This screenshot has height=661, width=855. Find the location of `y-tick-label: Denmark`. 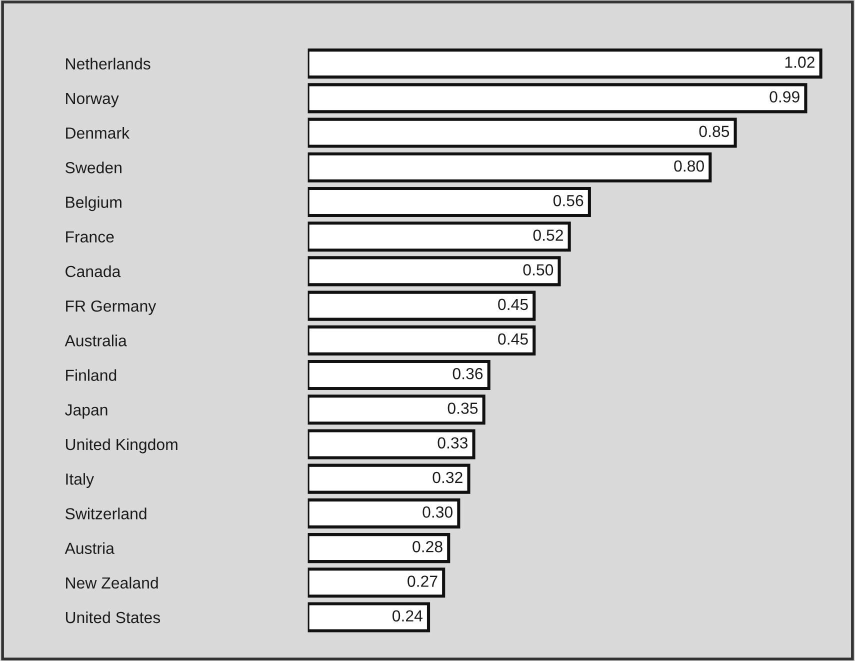

y-tick-label: Denmark is located at coordinates (98, 132).